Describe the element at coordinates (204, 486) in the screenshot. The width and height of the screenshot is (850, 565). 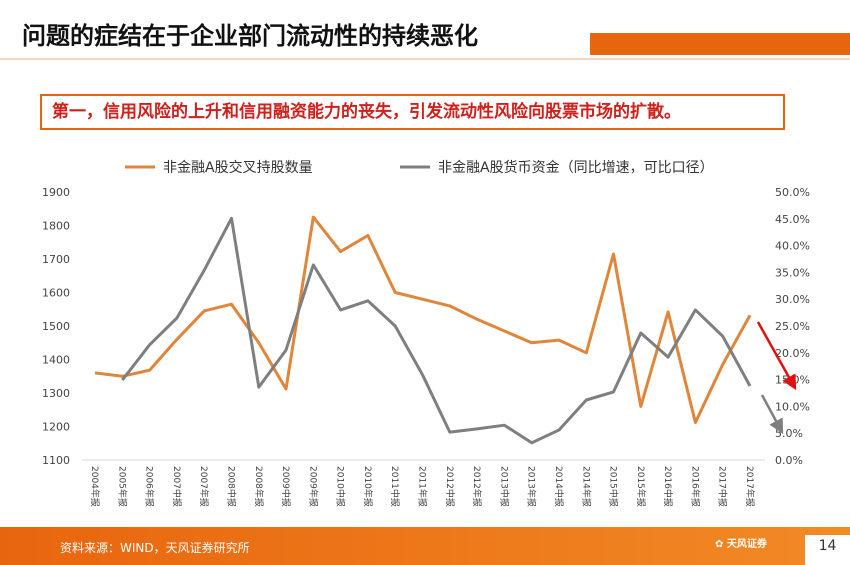
I see `x-tick-label: 2007年报` at that location.